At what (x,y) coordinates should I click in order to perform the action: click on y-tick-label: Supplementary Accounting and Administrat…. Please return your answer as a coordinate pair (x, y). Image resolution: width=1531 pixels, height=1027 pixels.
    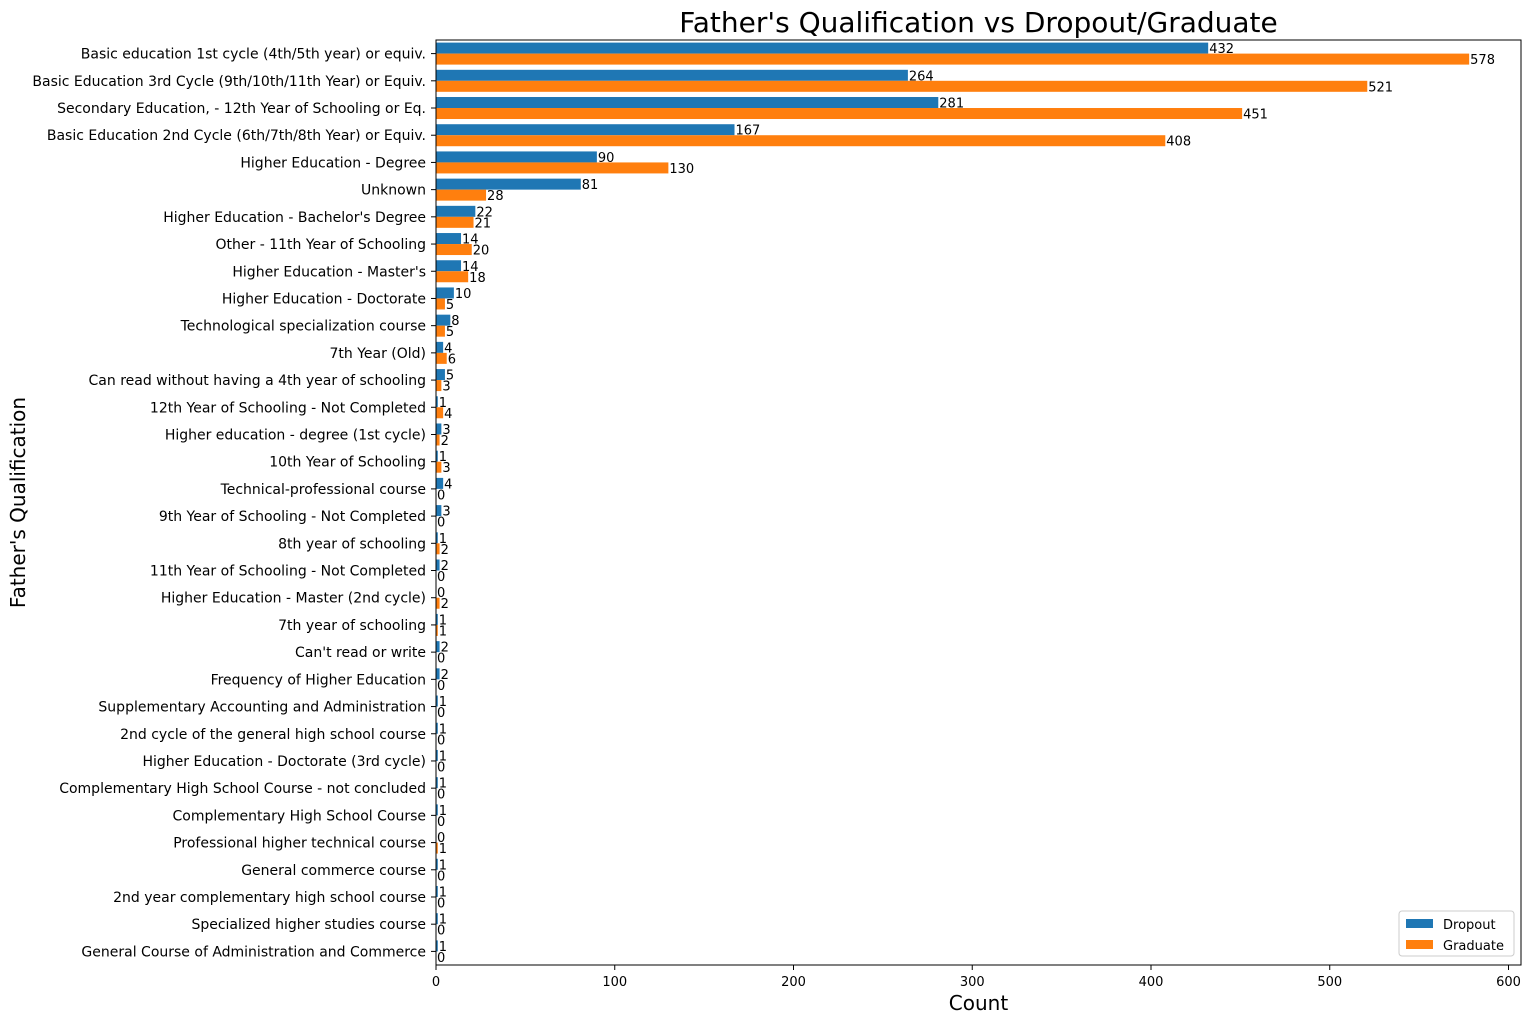
    Looking at the image, I should click on (262, 708).